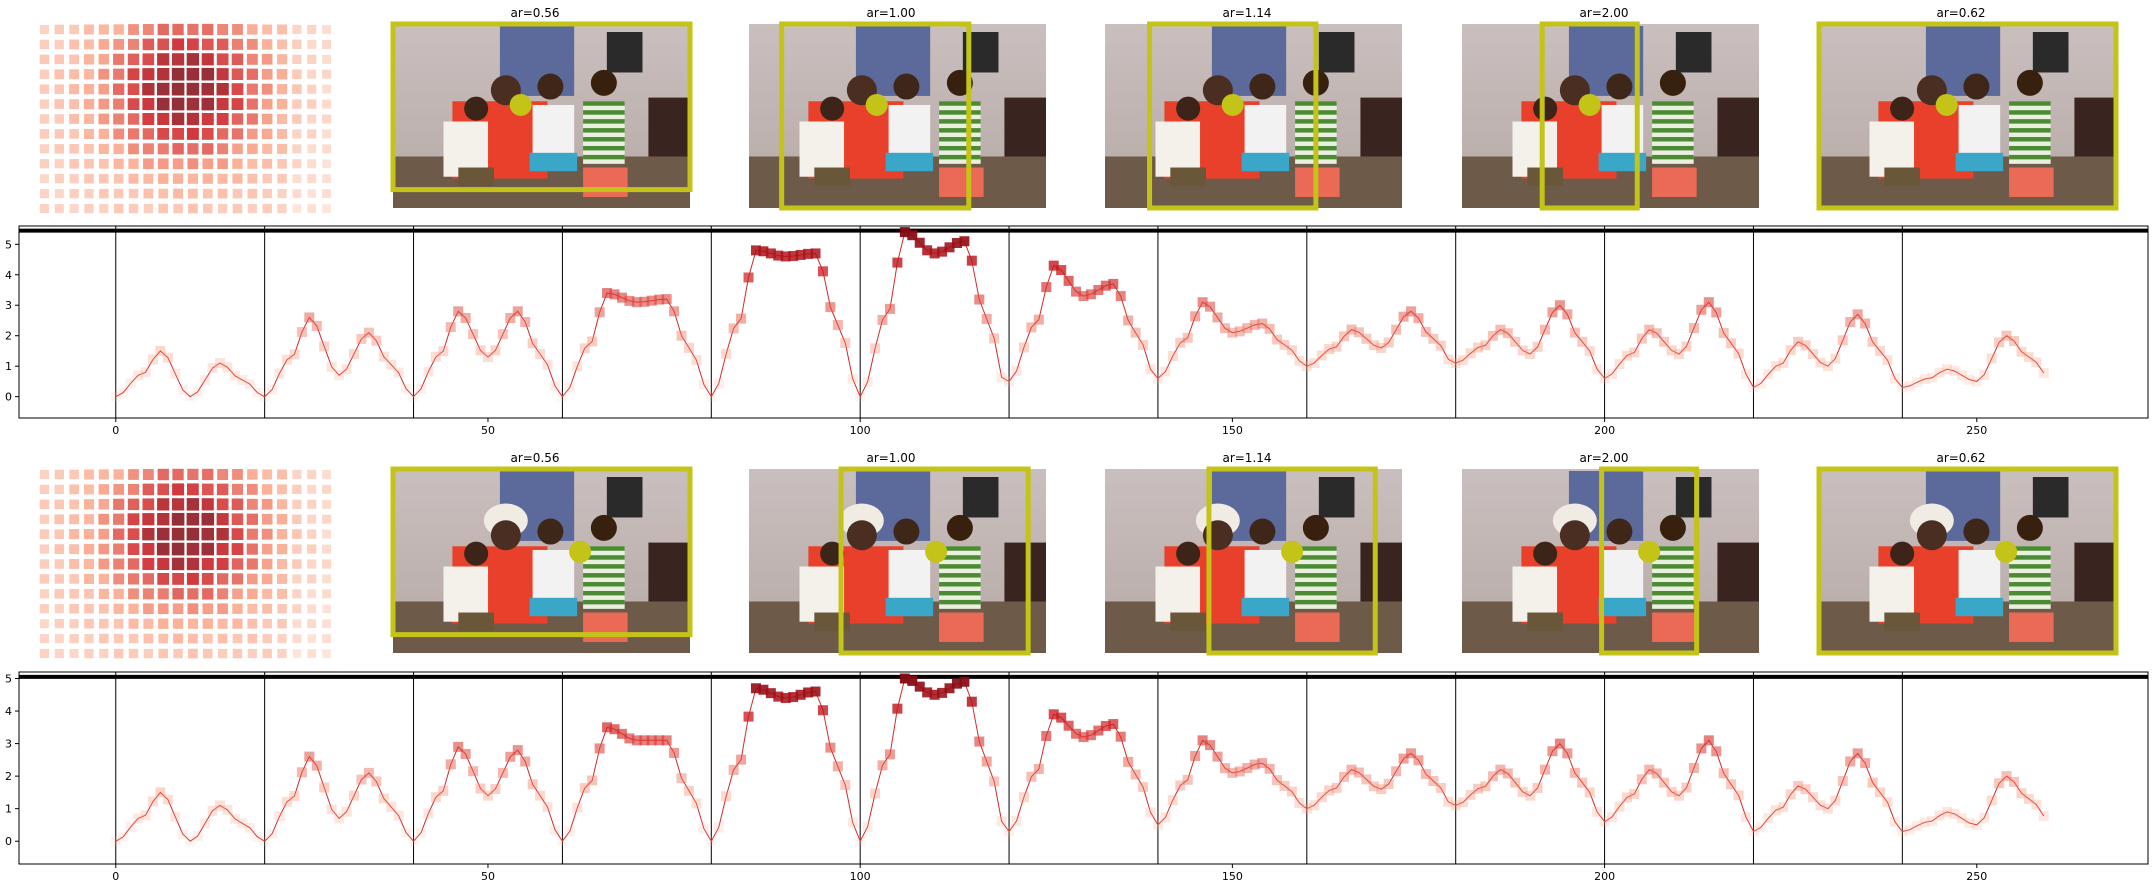  Describe the element at coordinates (1967, 108) in the screenshot. I see `photo-panel-5: ar=0.62` at that location.